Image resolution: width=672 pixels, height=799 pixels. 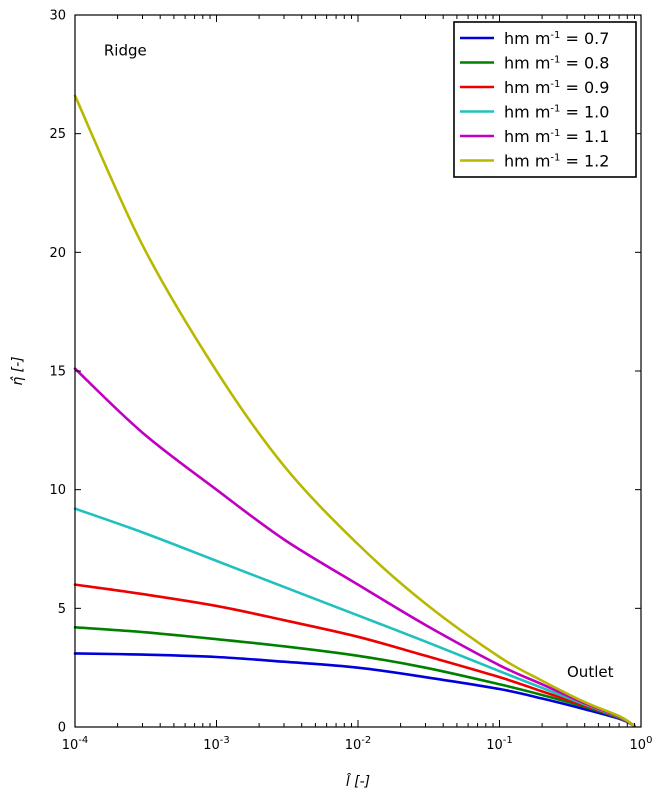 I want to click on legend-label: hm m-1 = 0.9, so click(x=556, y=87).